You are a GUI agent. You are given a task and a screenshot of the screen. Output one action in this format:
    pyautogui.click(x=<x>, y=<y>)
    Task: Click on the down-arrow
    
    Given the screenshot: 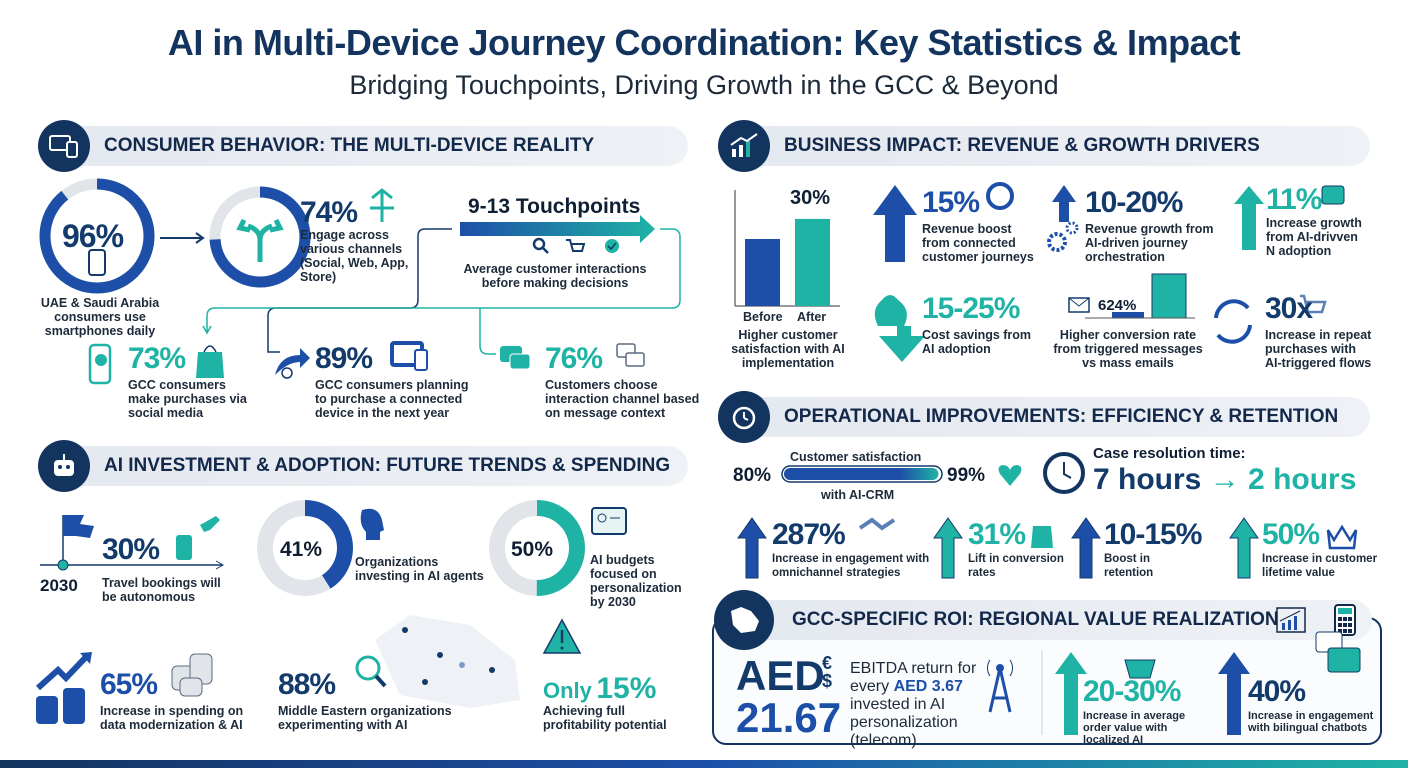 What is the action you would take?
    pyautogui.click(x=902, y=344)
    